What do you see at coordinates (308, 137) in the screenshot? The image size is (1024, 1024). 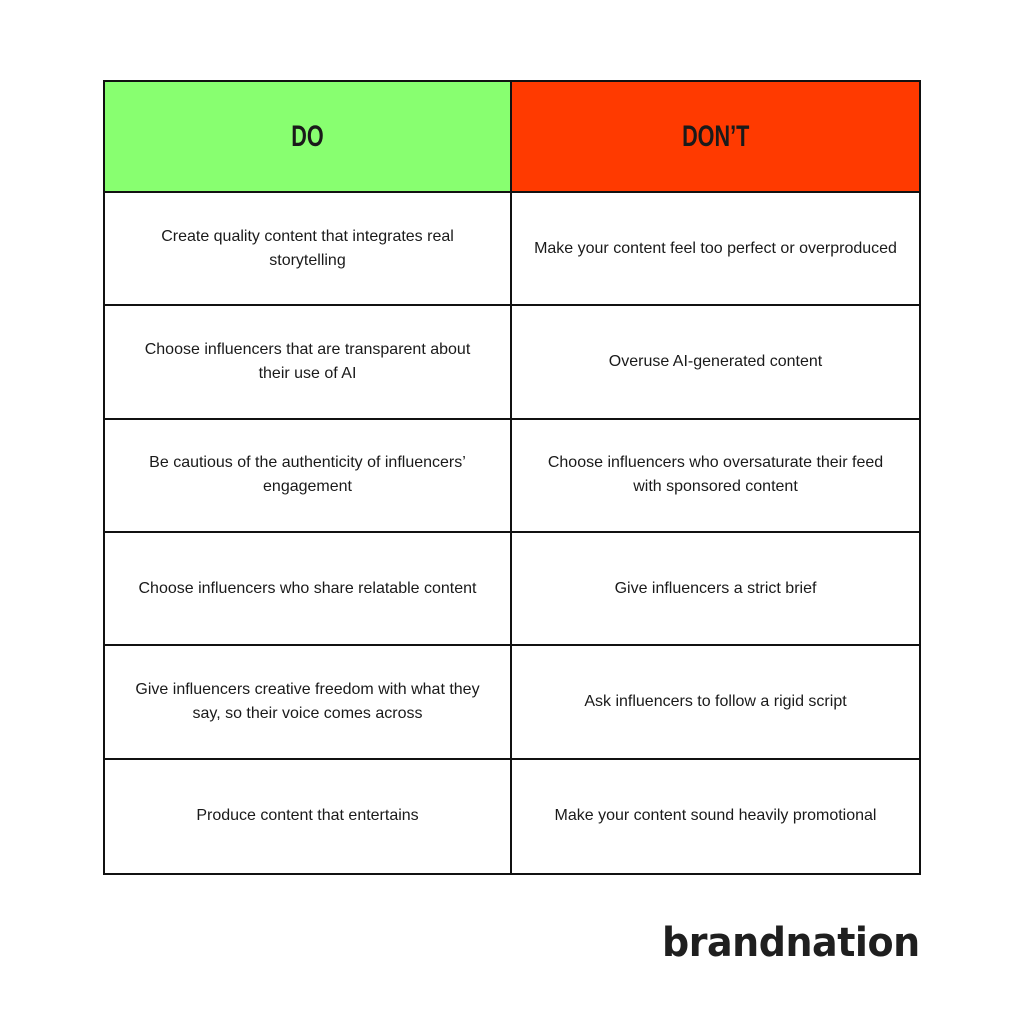 I see `header-do: DO` at bounding box center [308, 137].